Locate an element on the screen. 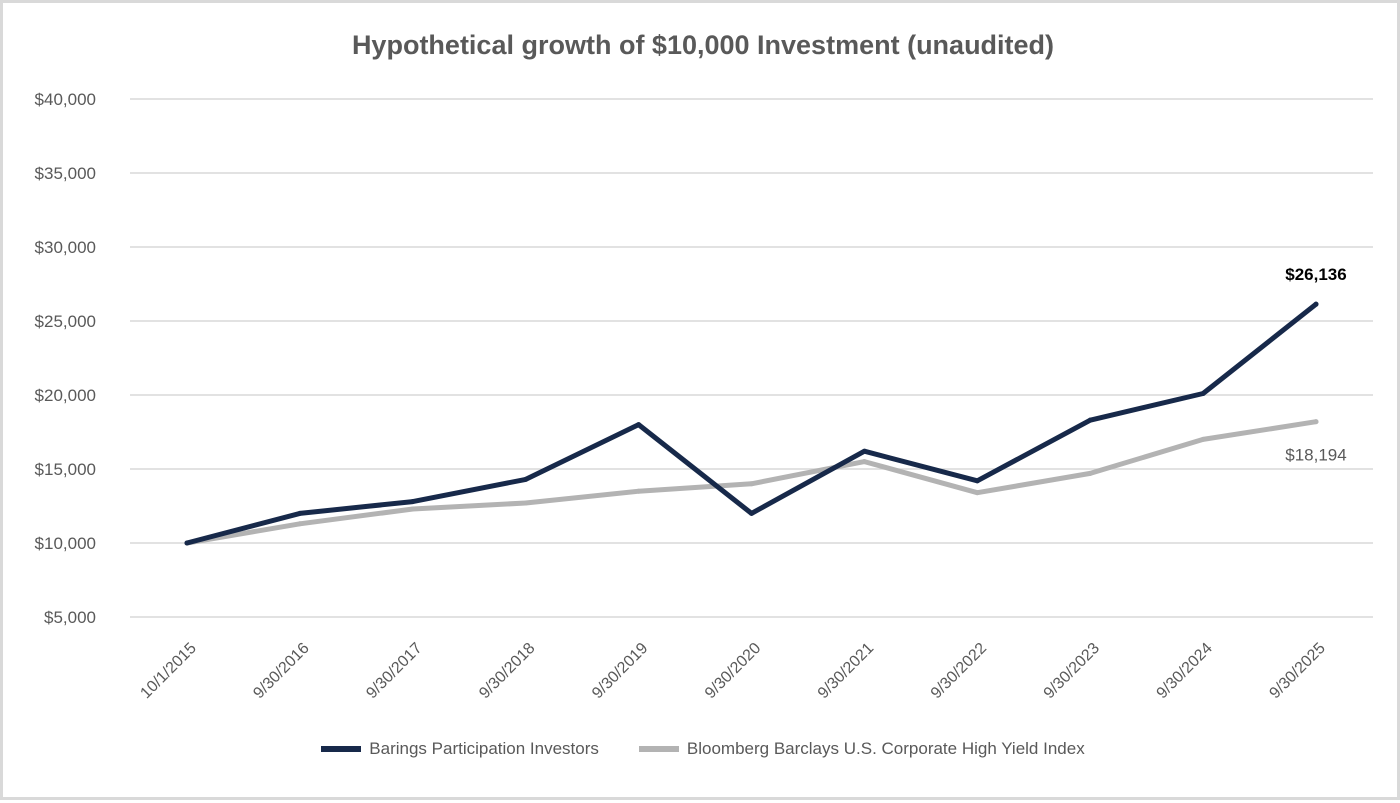 The image size is (1400, 803). legend-item: Barings Participation Investors is located at coordinates (460, 749).